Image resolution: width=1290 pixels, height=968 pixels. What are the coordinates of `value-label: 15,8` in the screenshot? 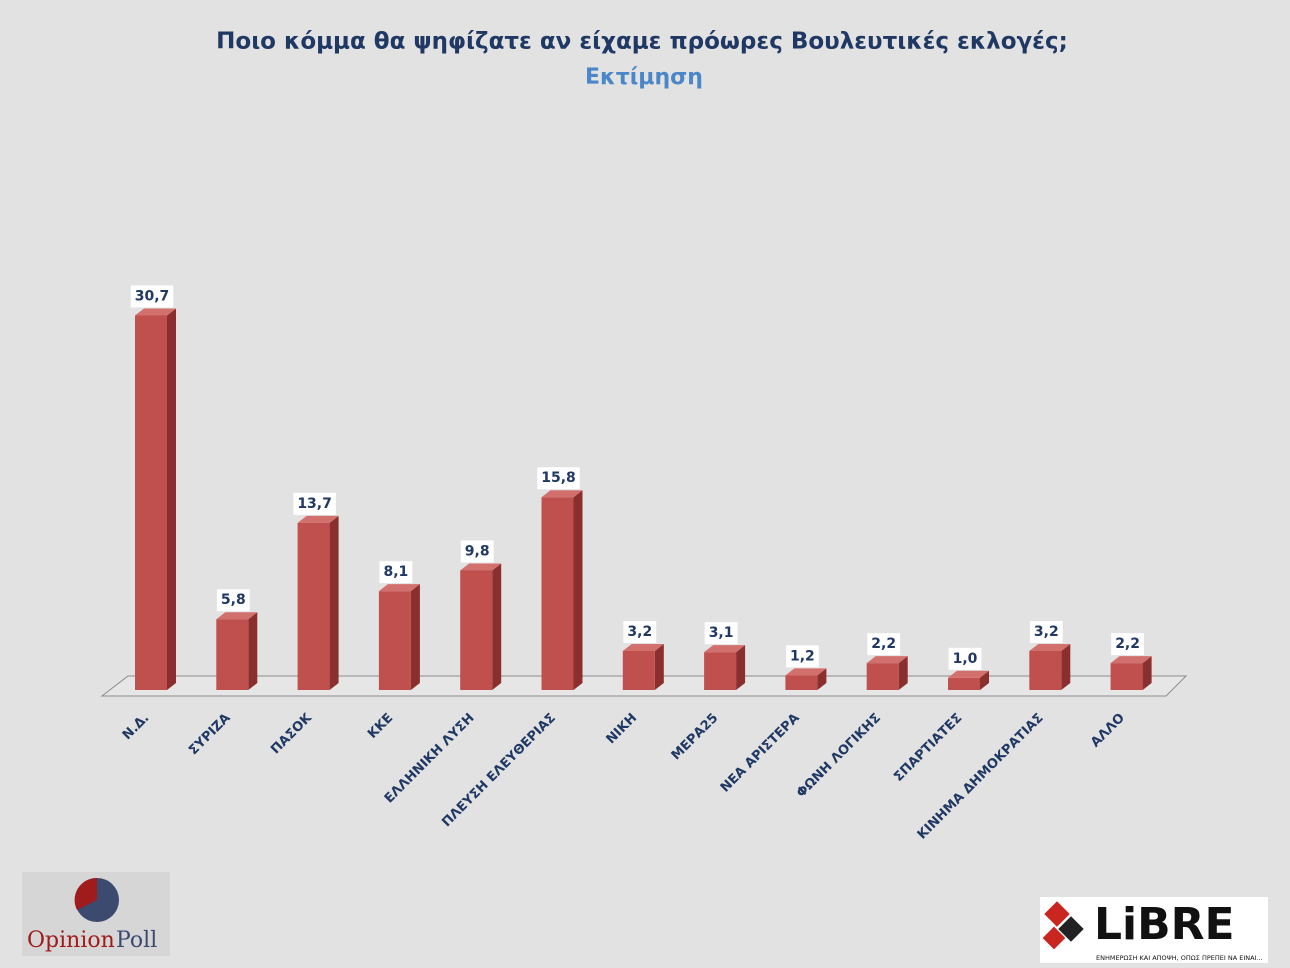 It's located at (558, 478).